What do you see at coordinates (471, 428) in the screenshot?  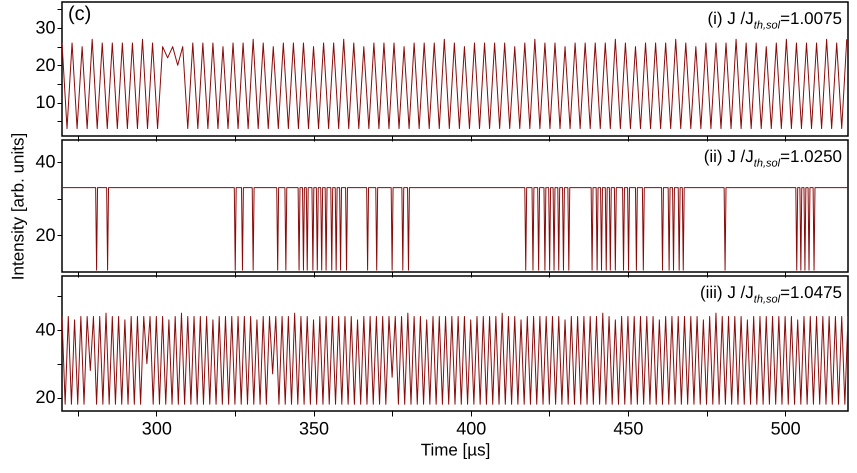 I see `x-tick-label: 400` at bounding box center [471, 428].